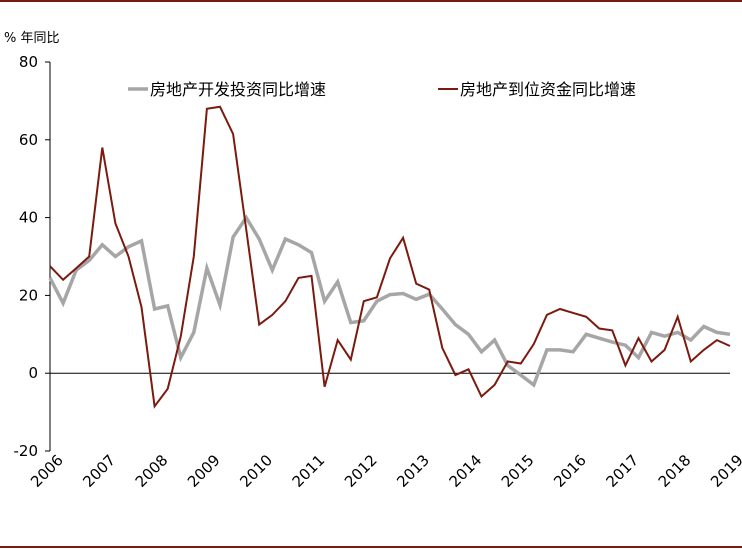  What do you see at coordinates (152, 471) in the screenshot?
I see `x-tick-label: 2008` at bounding box center [152, 471].